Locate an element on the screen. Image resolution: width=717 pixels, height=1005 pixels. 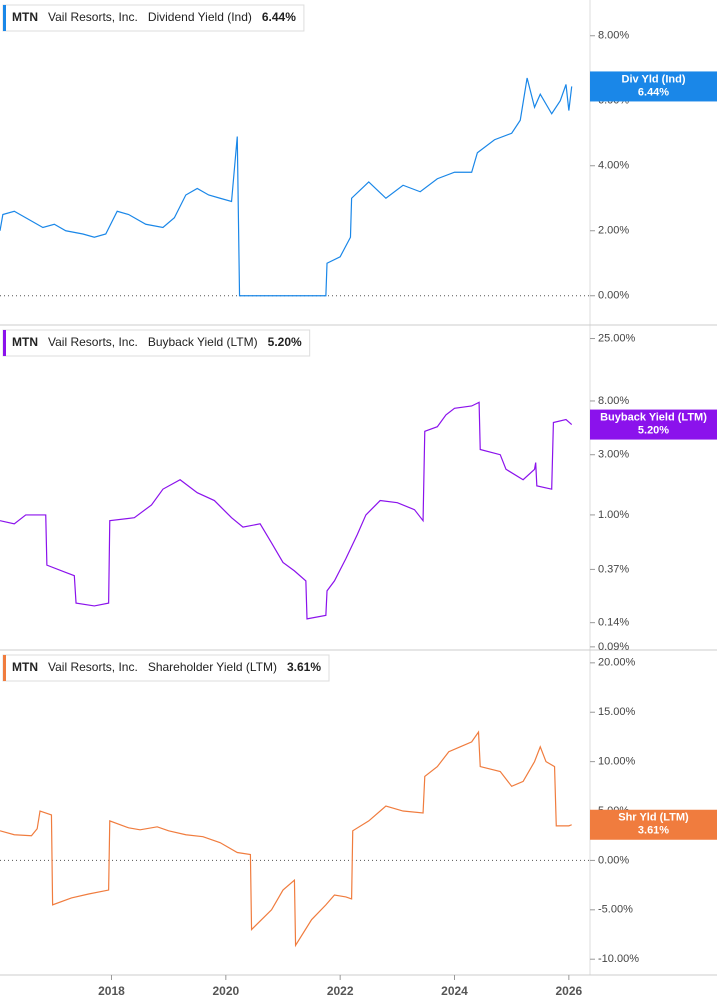
y-tick-label: 2.00% is located at coordinates (613, 231).